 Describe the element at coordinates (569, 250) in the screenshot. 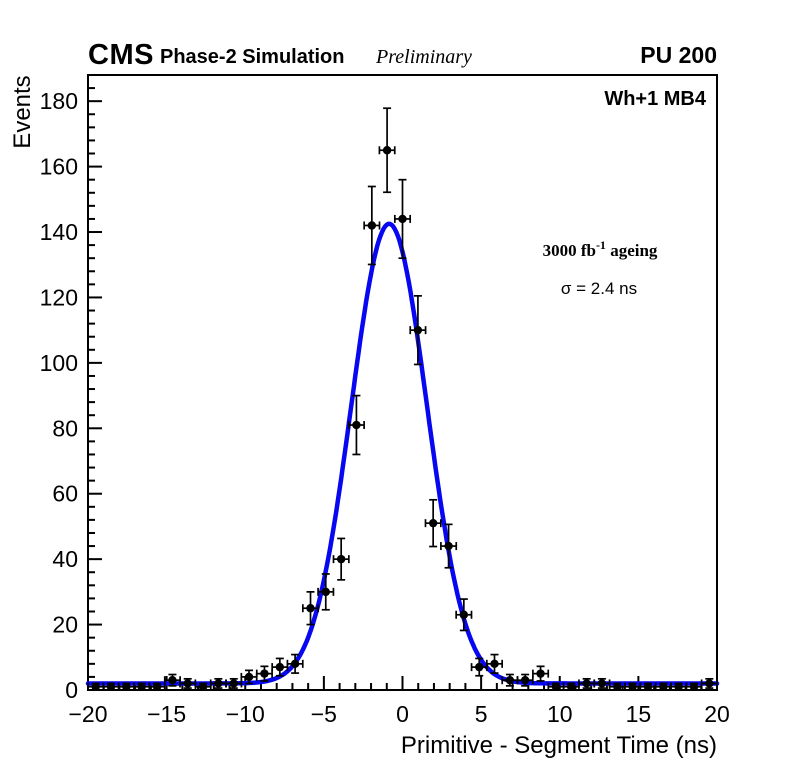

I see `lumi-text: 3000 fb` at that location.